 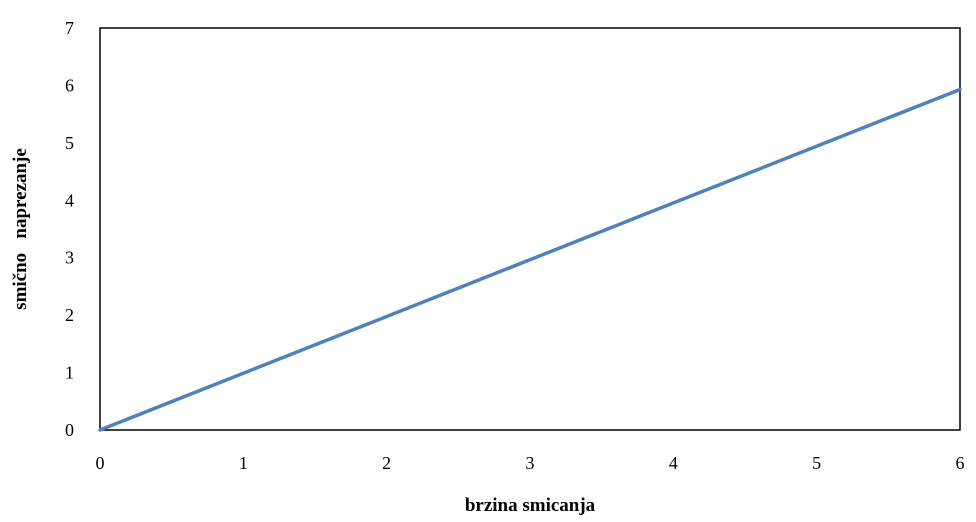 I want to click on x-tick-label: 0, so click(x=100, y=463).